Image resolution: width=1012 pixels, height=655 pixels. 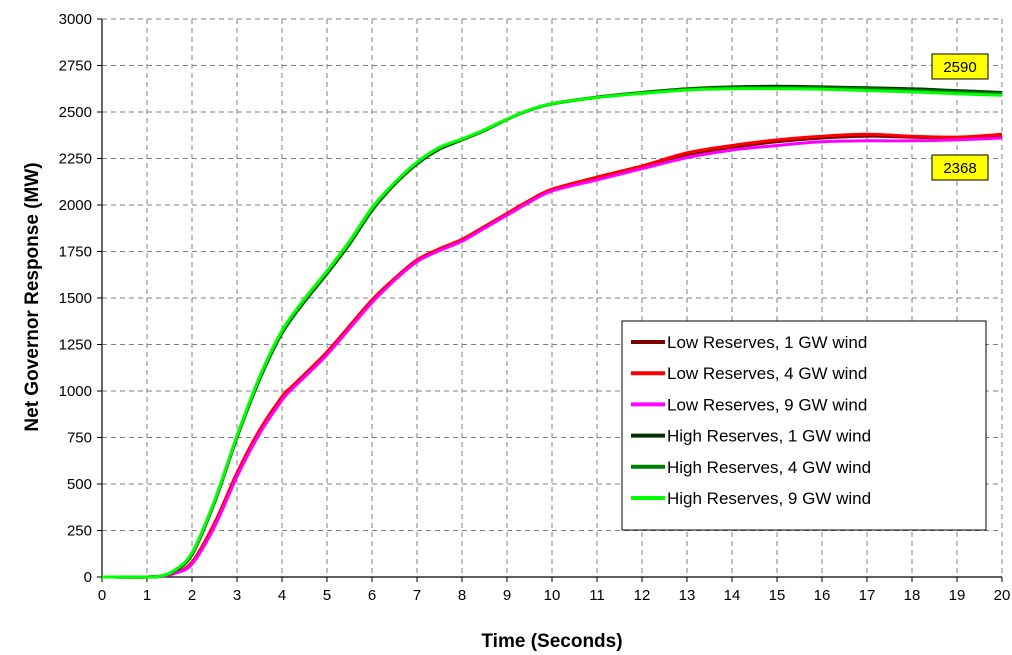 What do you see at coordinates (642, 595) in the screenshot?
I see `x-tick-label: 12` at bounding box center [642, 595].